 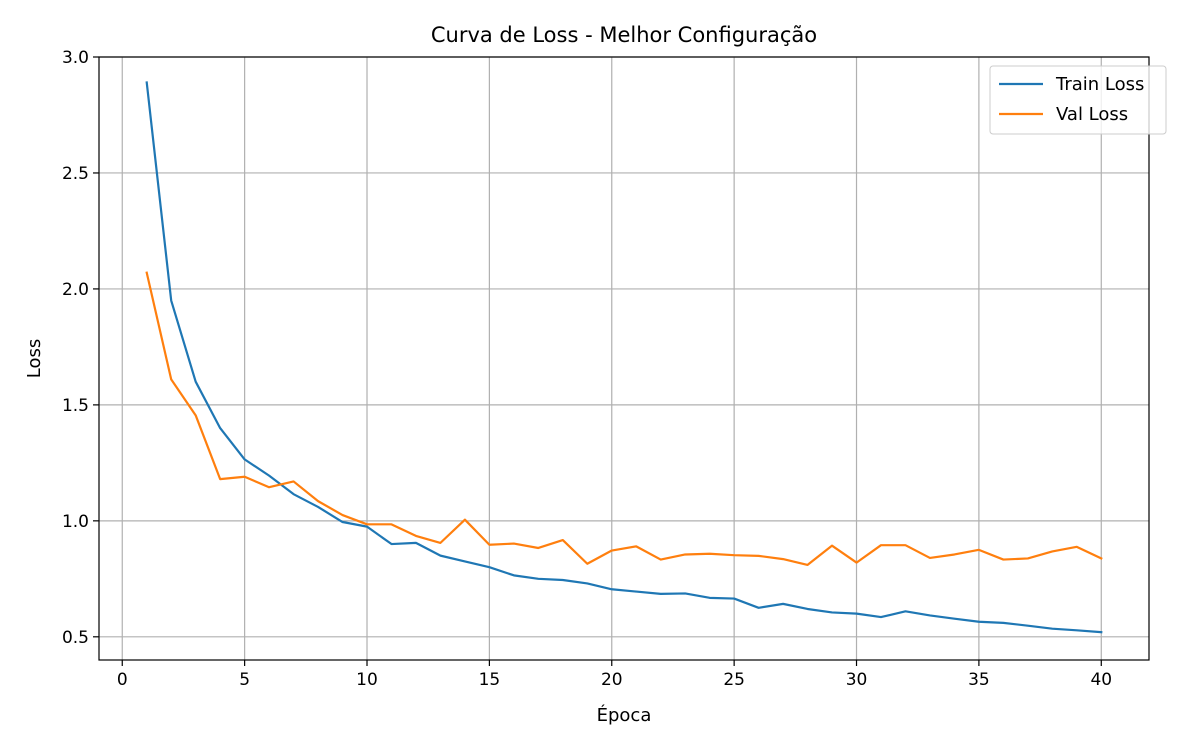 I want to click on x-tick-label: 0, so click(x=122, y=680).